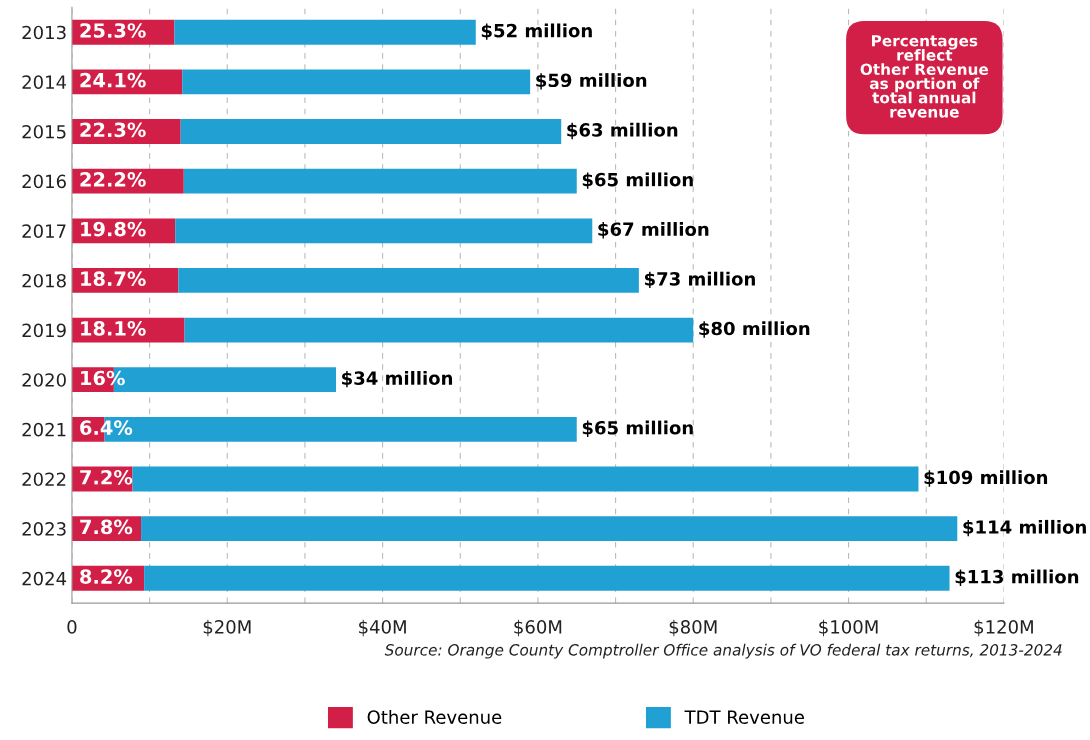 The image size is (1090, 740). Describe the element at coordinates (744, 717) in the screenshot. I see `legend-label: TDT Revenue` at that location.